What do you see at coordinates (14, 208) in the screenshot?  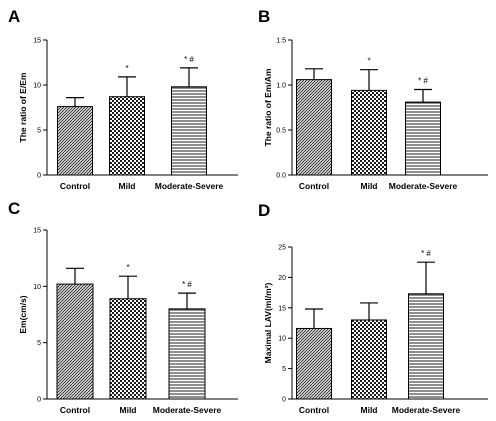 I see `panel-letter: C` at bounding box center [14, 208].